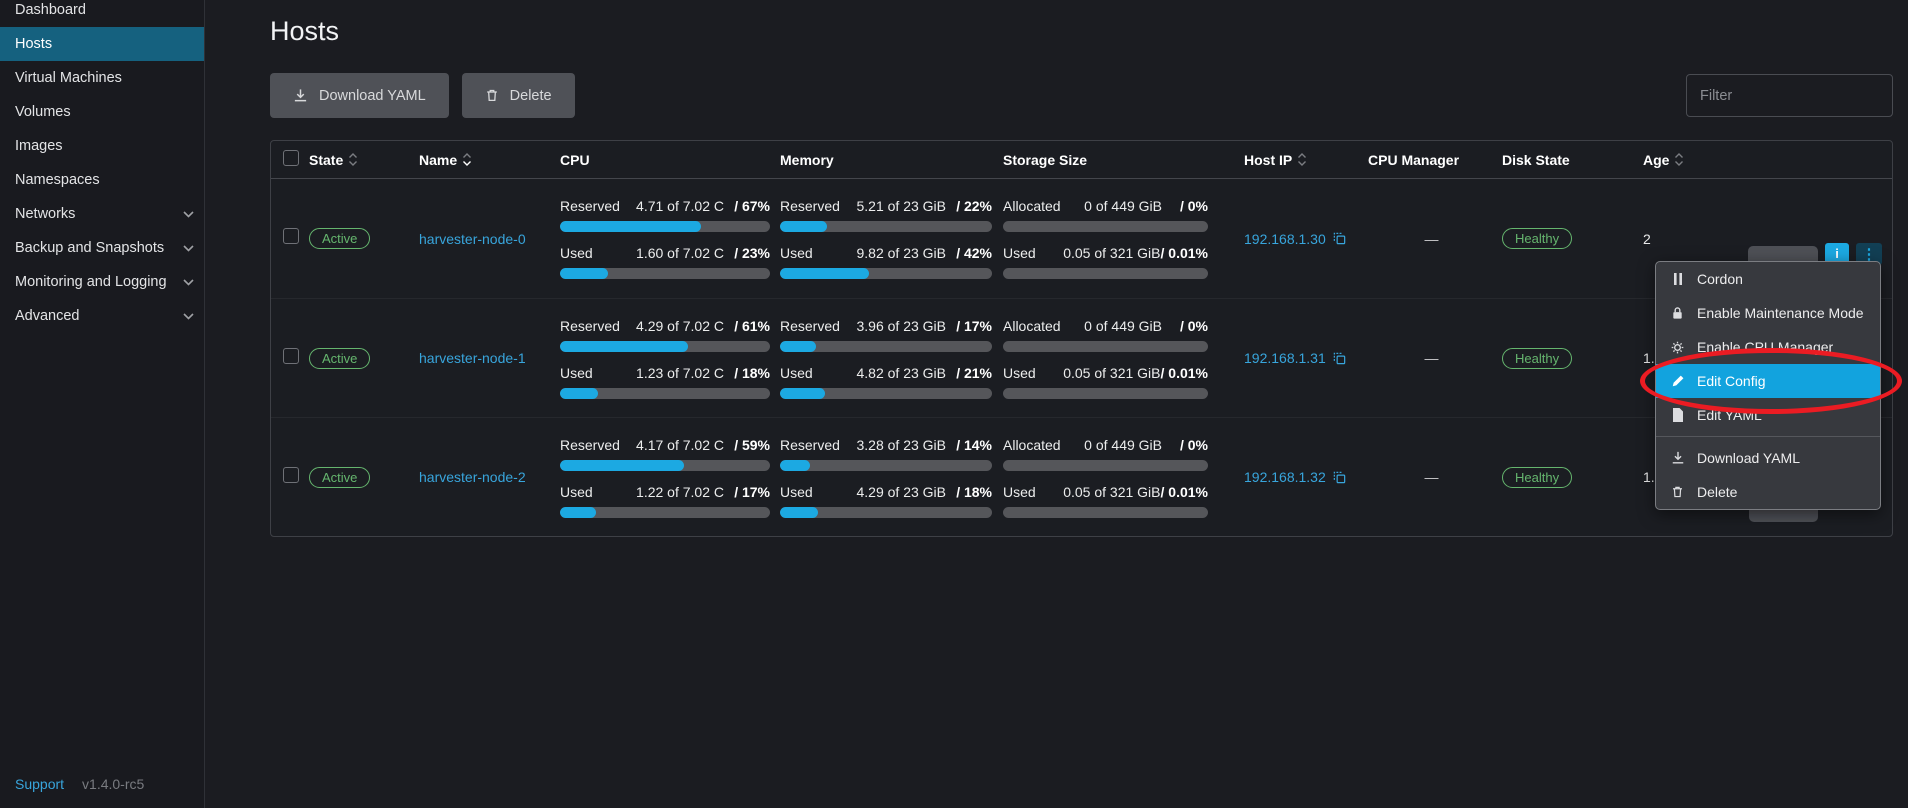 Image resolution: width=1908 pixels, height=808 pixels. I want to click on sort-icon, so click(353, 159).